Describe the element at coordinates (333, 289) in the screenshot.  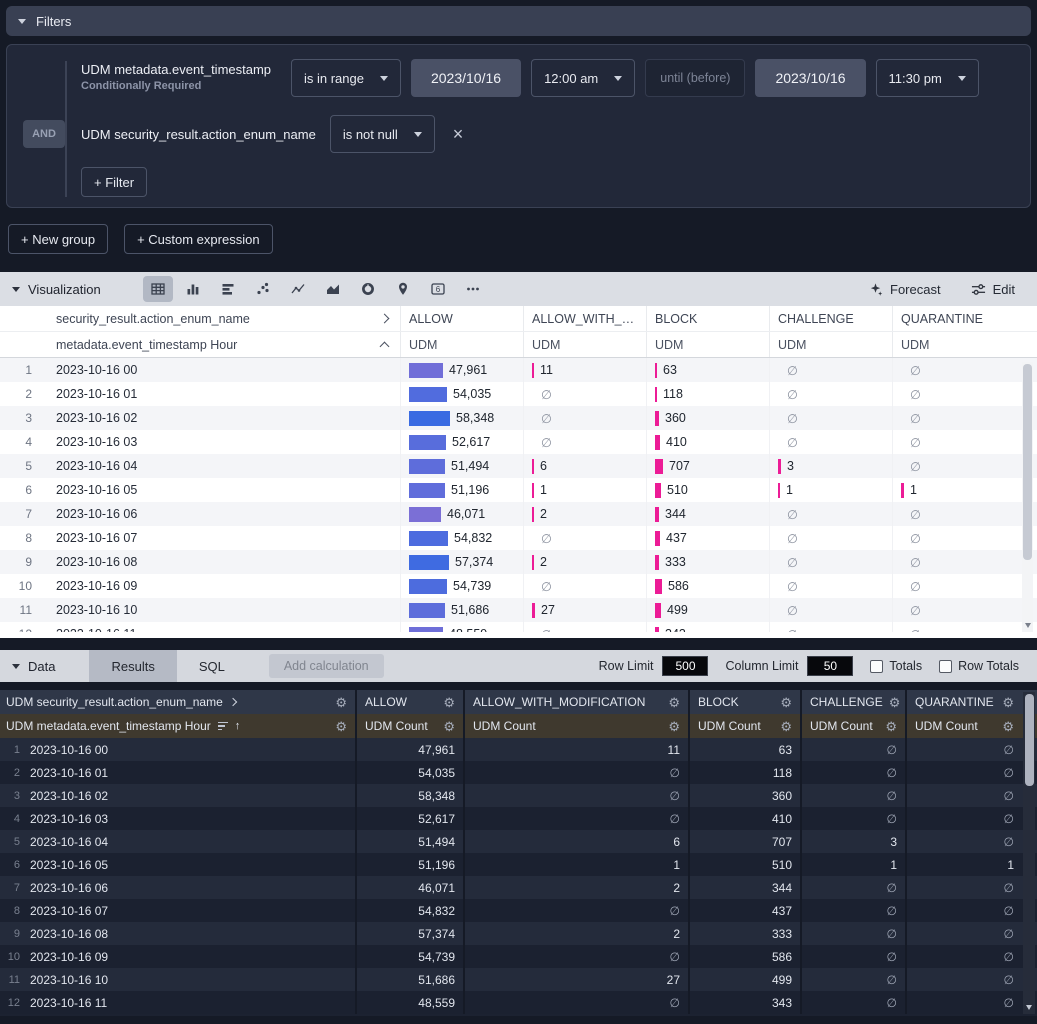
I see `viz-area-chart-icon` at that location.